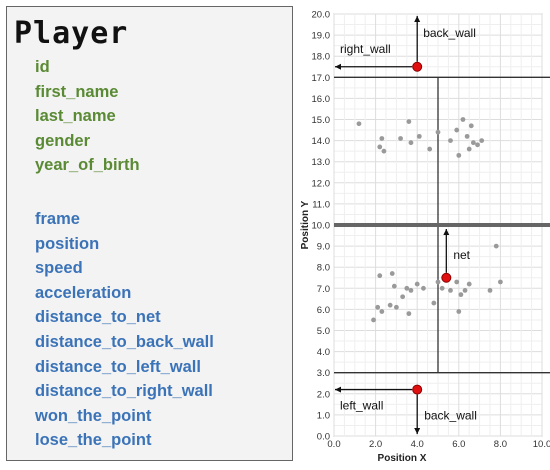 The image size is (550, 470). I want to click on y-axis-label: Position Y, so click(305, 224).